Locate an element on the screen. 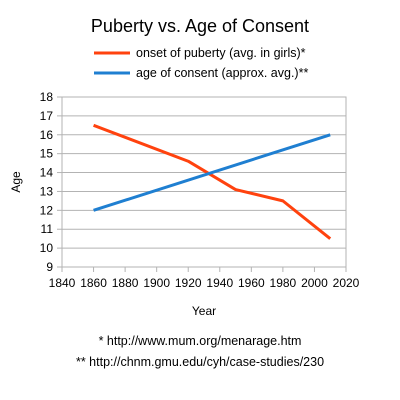 The width and height of the screenshot is (400, 400). x-tick-label: 1980 is located at coordinates (283, 283).